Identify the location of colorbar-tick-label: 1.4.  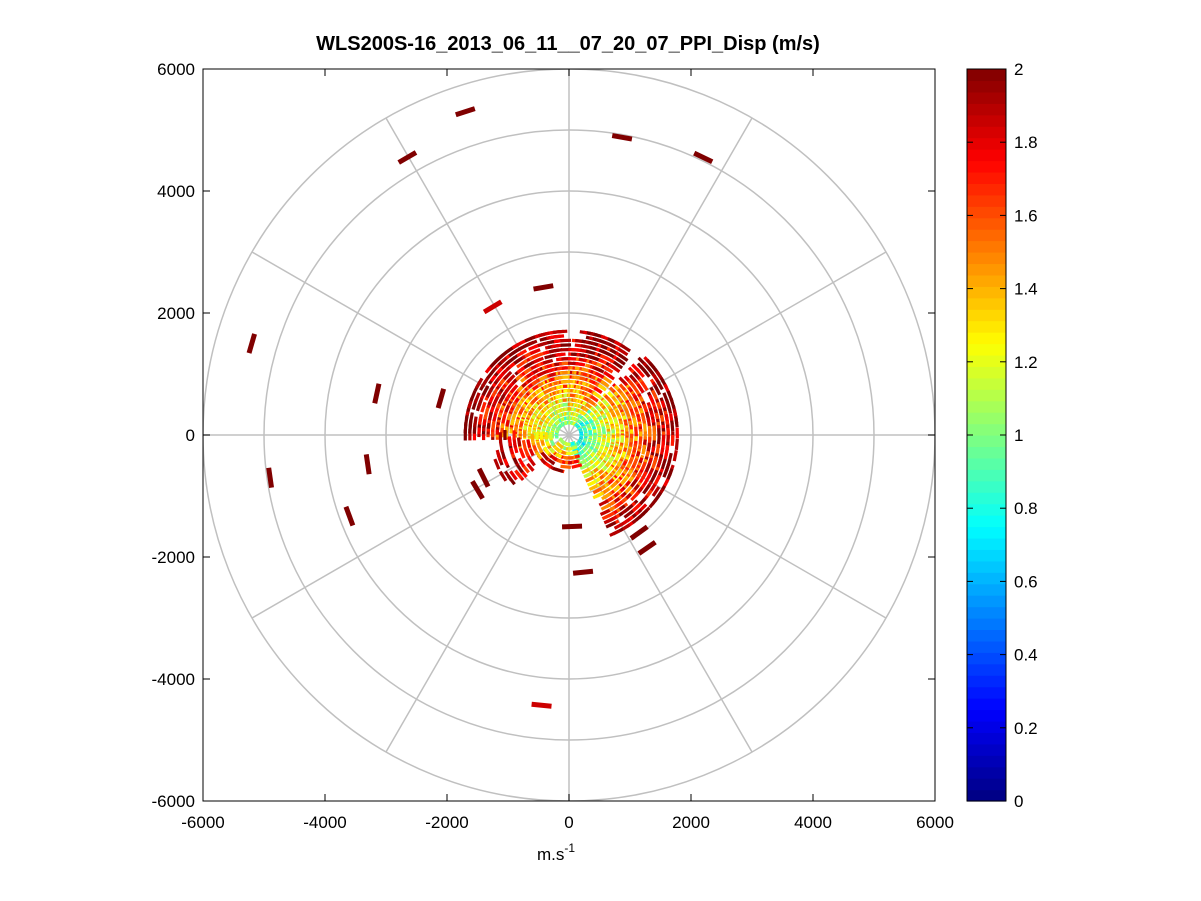
(1026, 289).